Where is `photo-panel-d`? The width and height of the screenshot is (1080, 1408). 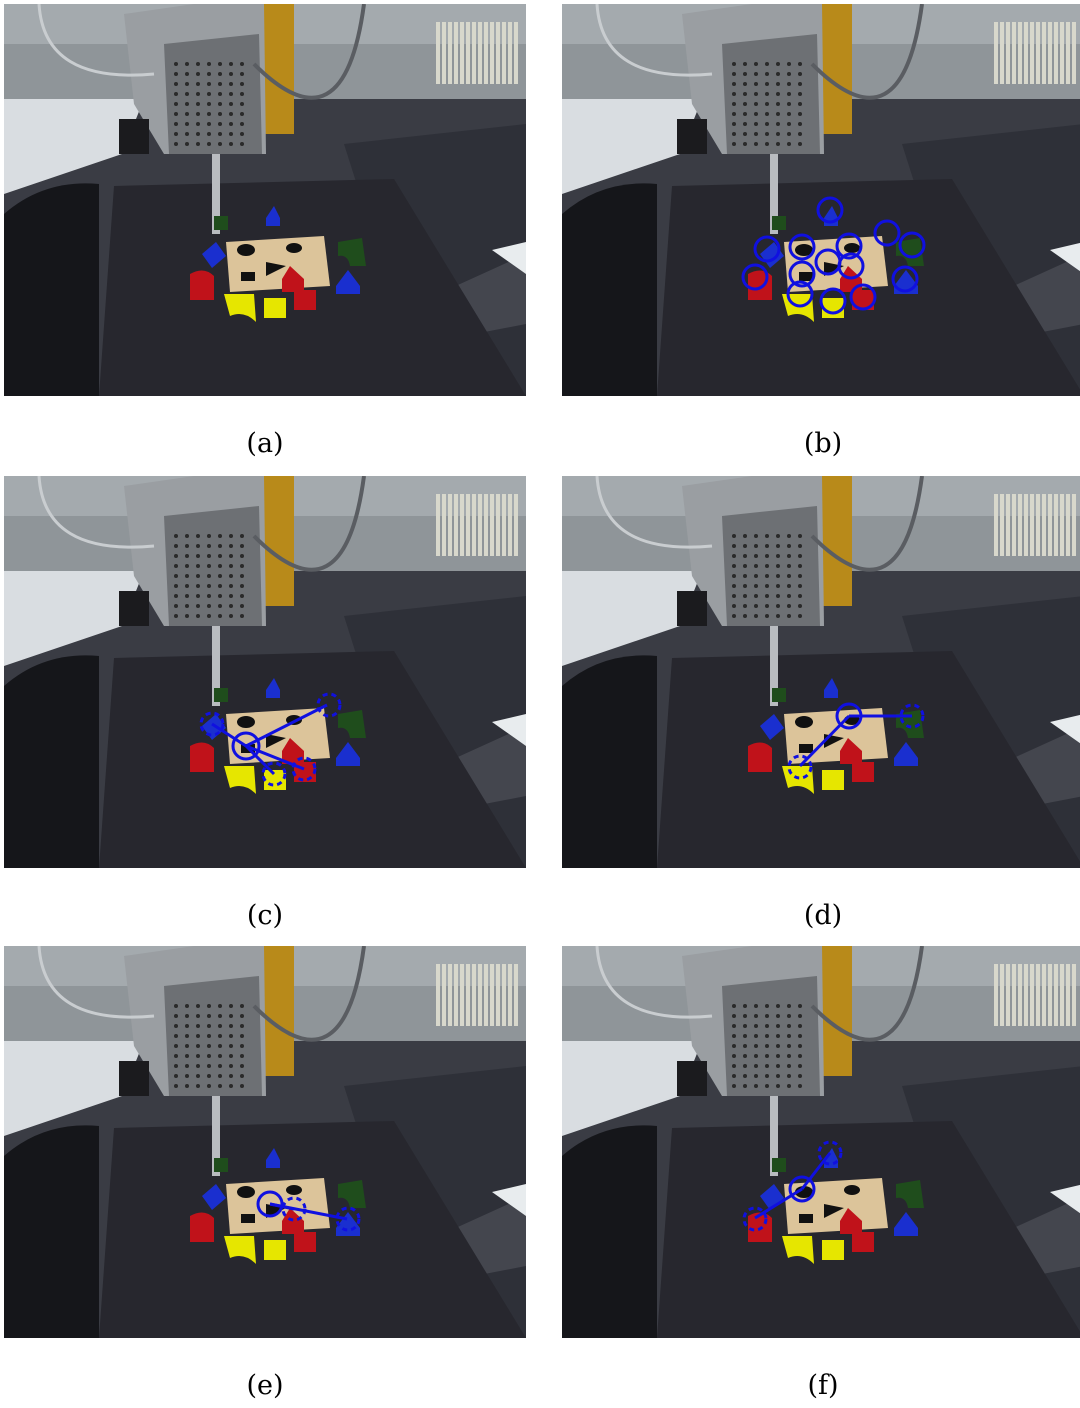 photo-panel-d is located at coordinates (821, 672).